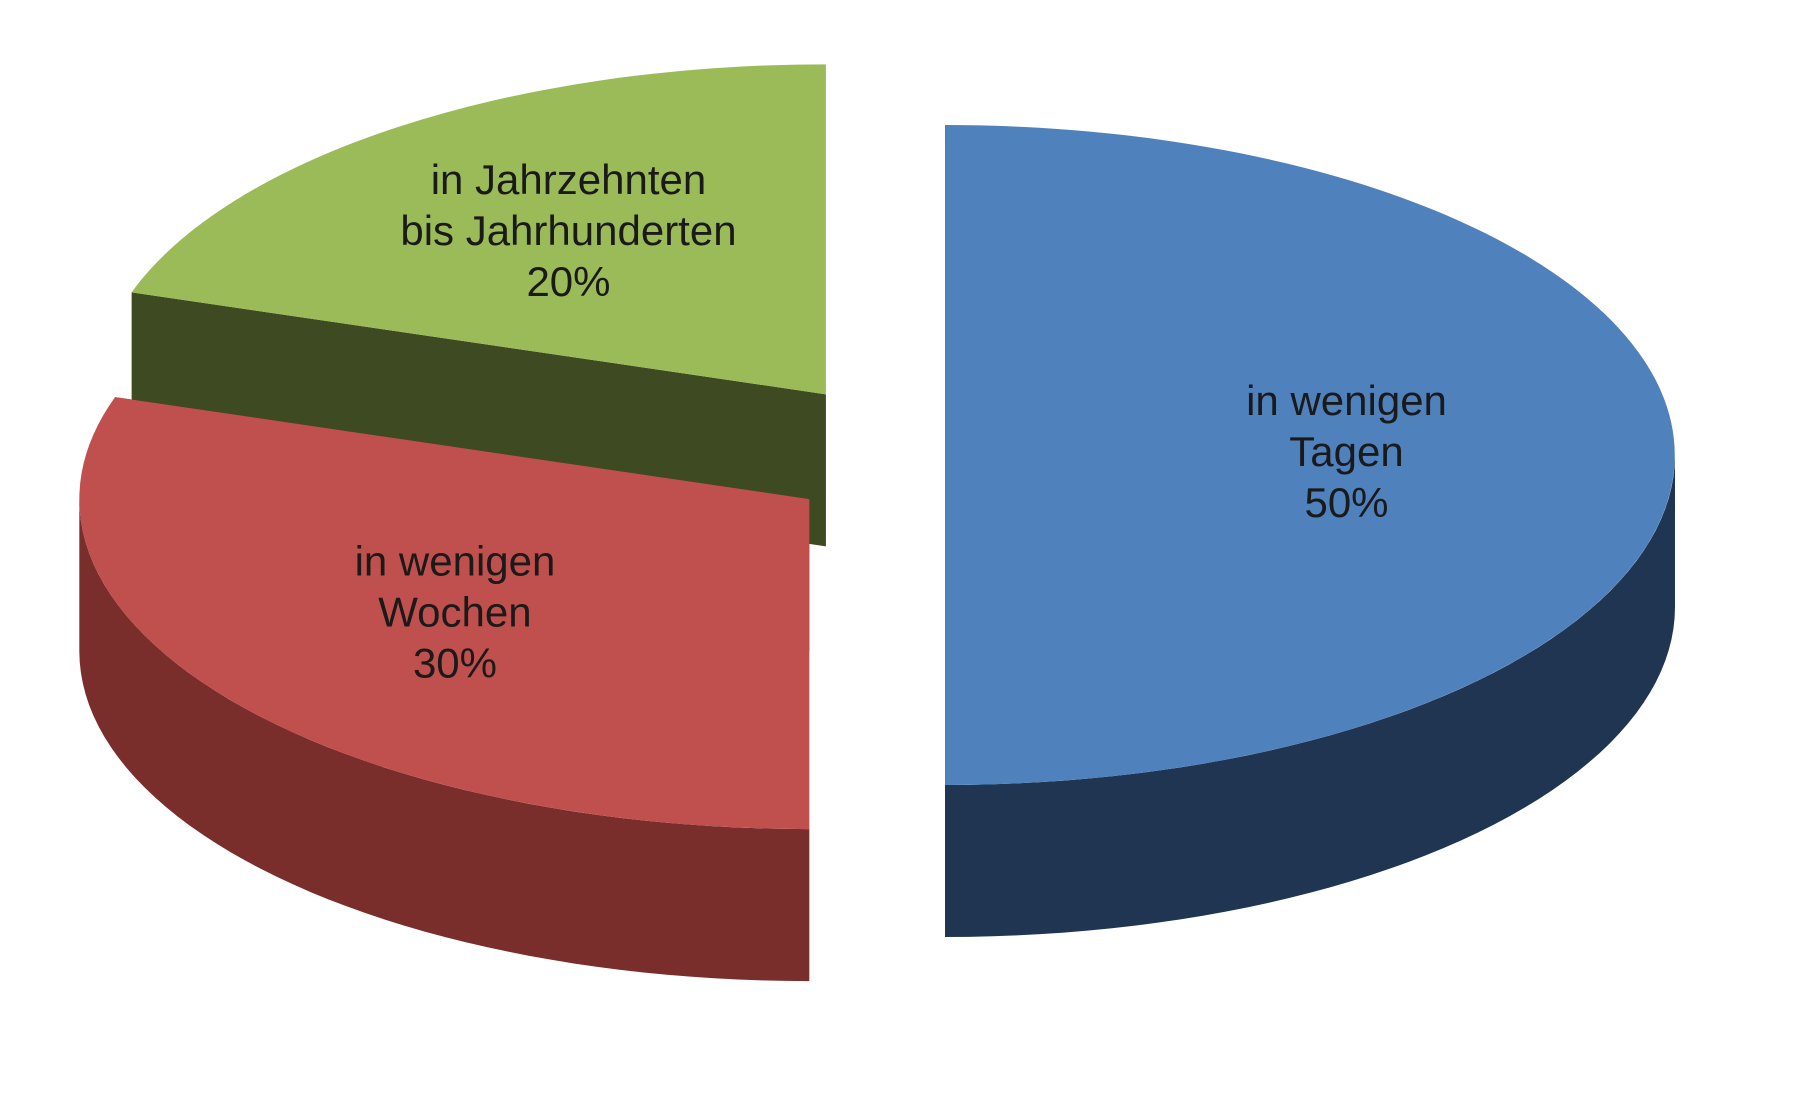 Image resolution: width=1815 pixels, height=1096 pixels. Describe the element at coordinates (1346, 502) in the screenshot. I see `slice-value-label-in-wenigen-tagen: 50%` at that location.